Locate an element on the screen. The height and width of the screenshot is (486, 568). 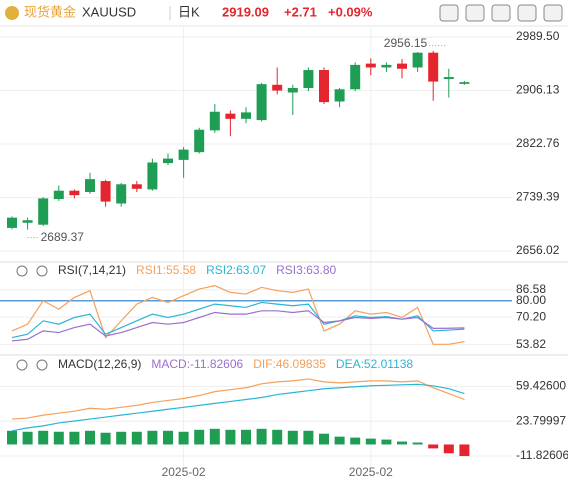
y-tick-label: 2656.02 is located at coordinates (538, 250).